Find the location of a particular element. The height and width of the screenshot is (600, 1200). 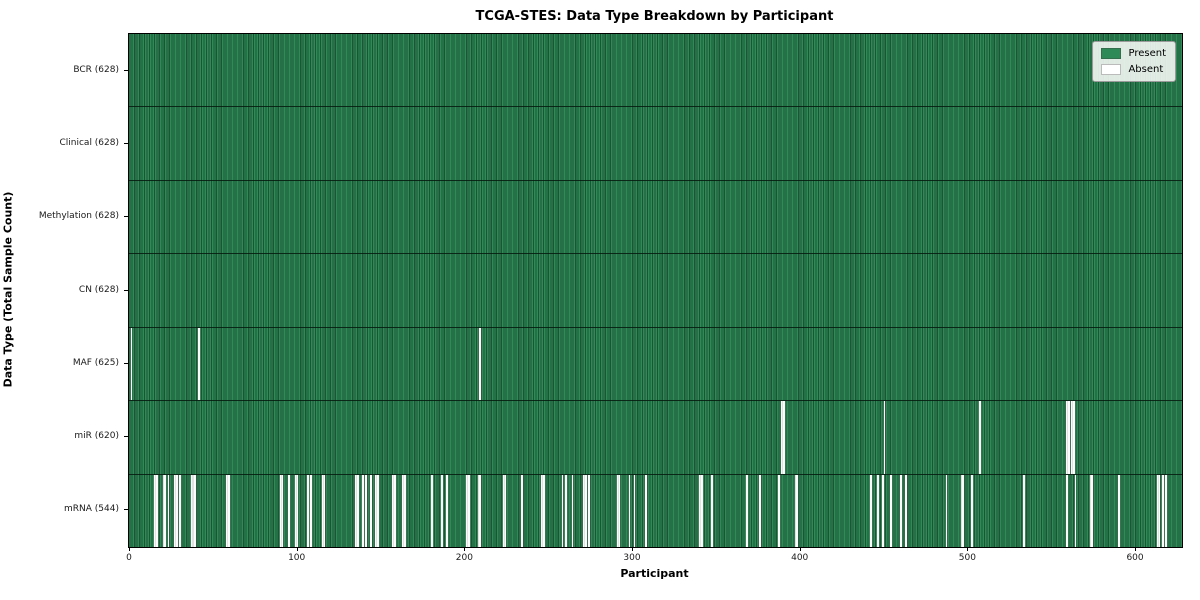

y-tick-label: CN (628) is located at coordinates (98, 289).